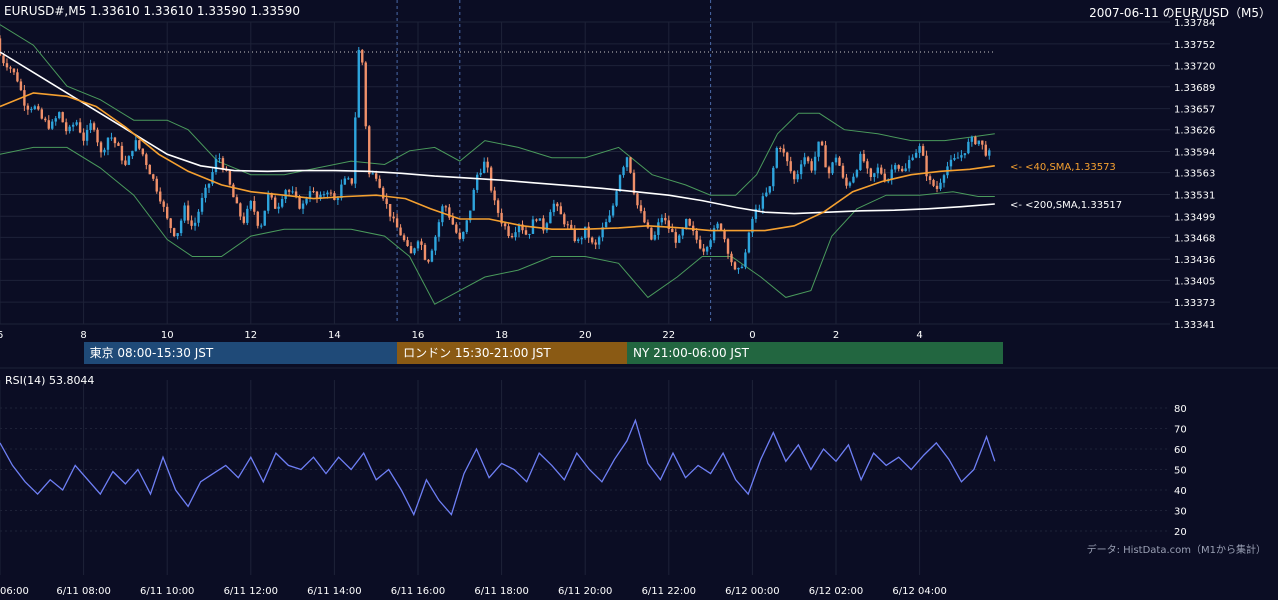 The width and height of the screenshot is (1278, 600). What do you see at coordinates (919, 335) in the screenshot?
I see `time-tick-label: 4` at bounding box center [919, 335].